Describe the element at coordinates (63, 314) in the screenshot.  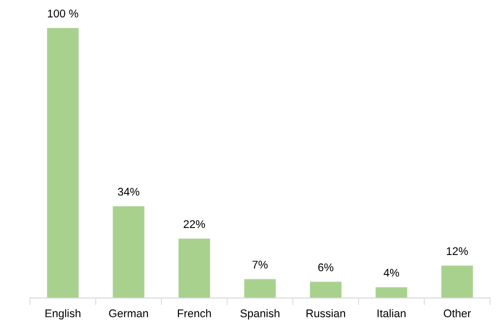
I see `x-tick-label: English` at that location.